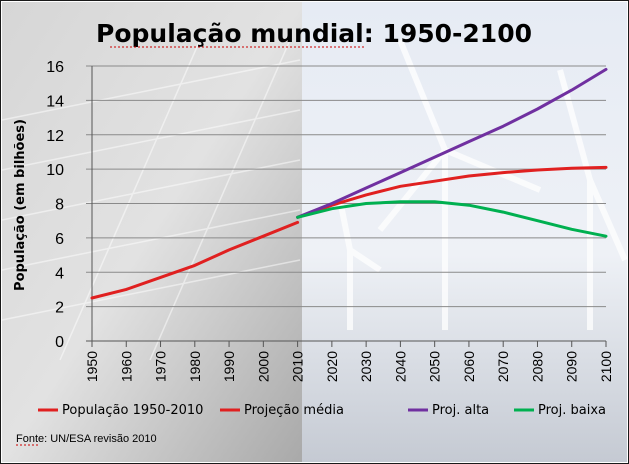 The height and width of the screenshot is (464, 629). Describe the element at coordinates (132, 410) in the screenshot. I see `legend-label: População 1950-2010` at that location.